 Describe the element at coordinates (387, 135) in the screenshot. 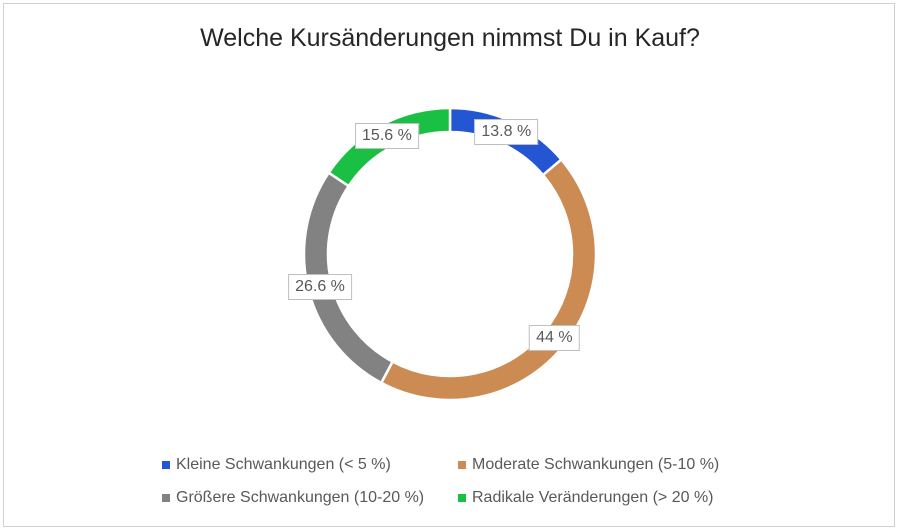

I see `data-label: 15.6 %` at that location.